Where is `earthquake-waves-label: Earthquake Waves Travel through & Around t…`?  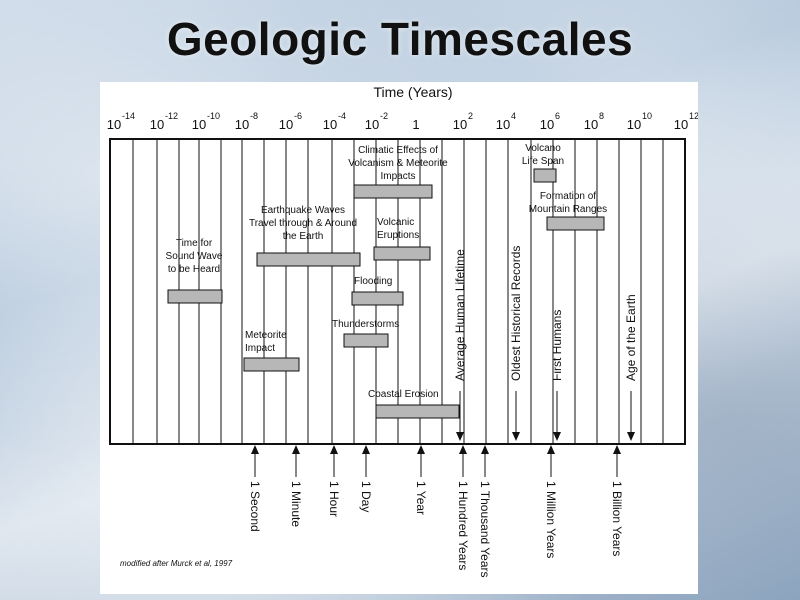
earthquake-waves-label: Earthquake Waves Travel through & Around t… is located at coordinates (303, 223).